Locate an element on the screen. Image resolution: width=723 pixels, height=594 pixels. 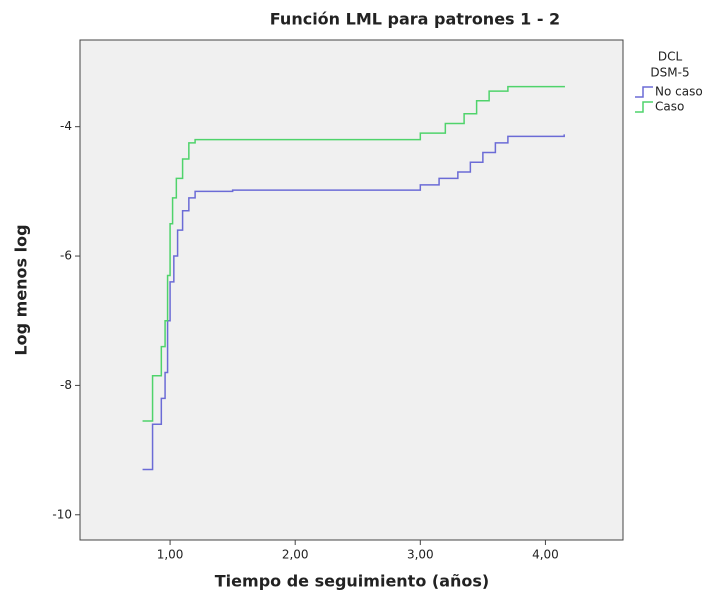
x-axis-label: Tiempo de seguimiento (años) is located at coordinates (352, 581).